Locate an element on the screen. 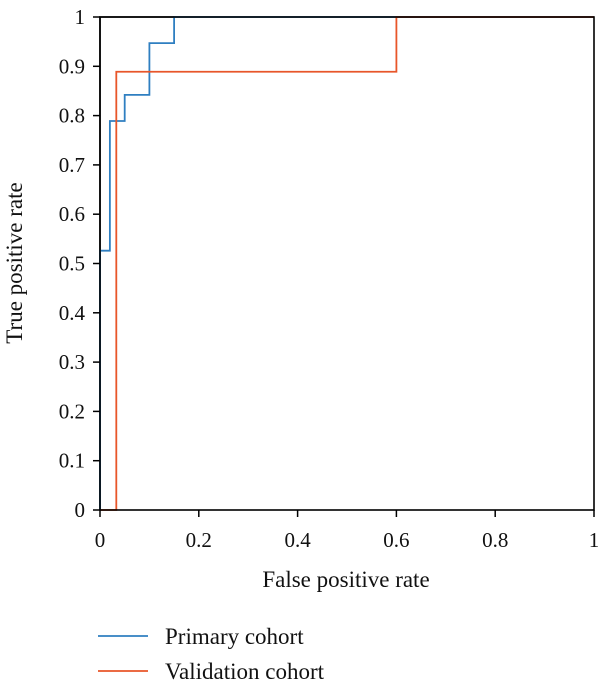 This screenshot has height=692, width=600. x-axis-title: False positive rate is located at coordinates (345, 579).